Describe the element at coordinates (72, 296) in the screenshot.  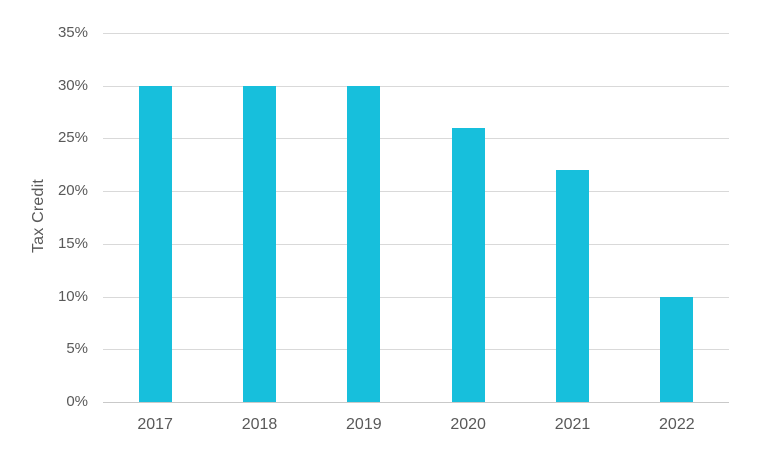
I see `y-tick-label-10: 10%` at that location.